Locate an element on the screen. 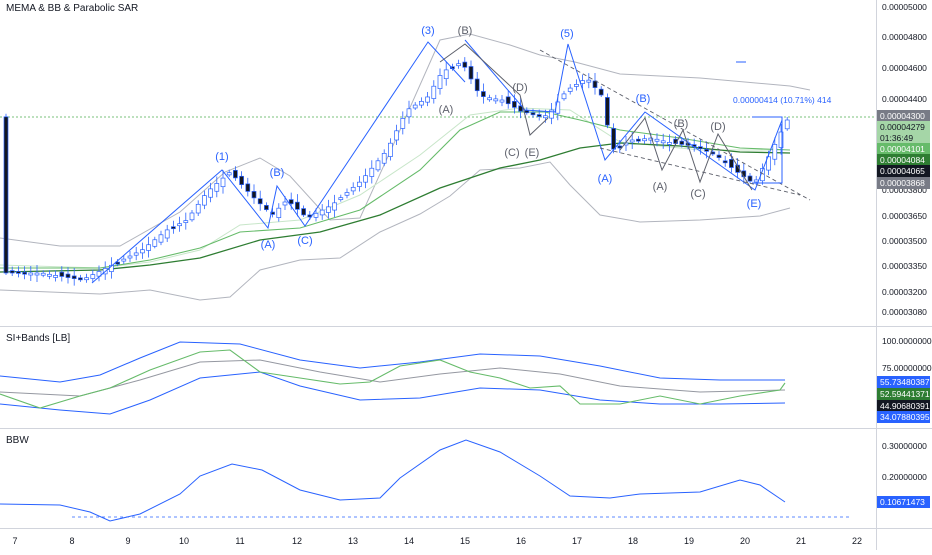 This screenshot has height=555, width=932. si-axis-label: 100.00000000 is located at coordinates (907, 341).